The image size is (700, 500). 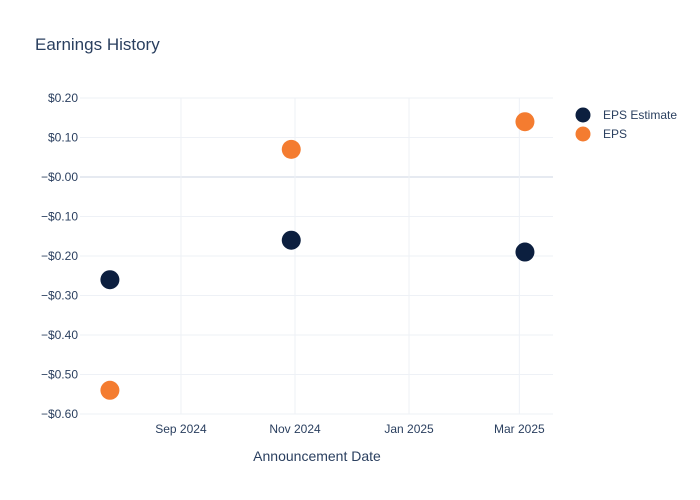 What do you see at coordinates (615, 134) in the screenshot?
I see `legend-label-eps: EPS` at bounding box center [615, 134].